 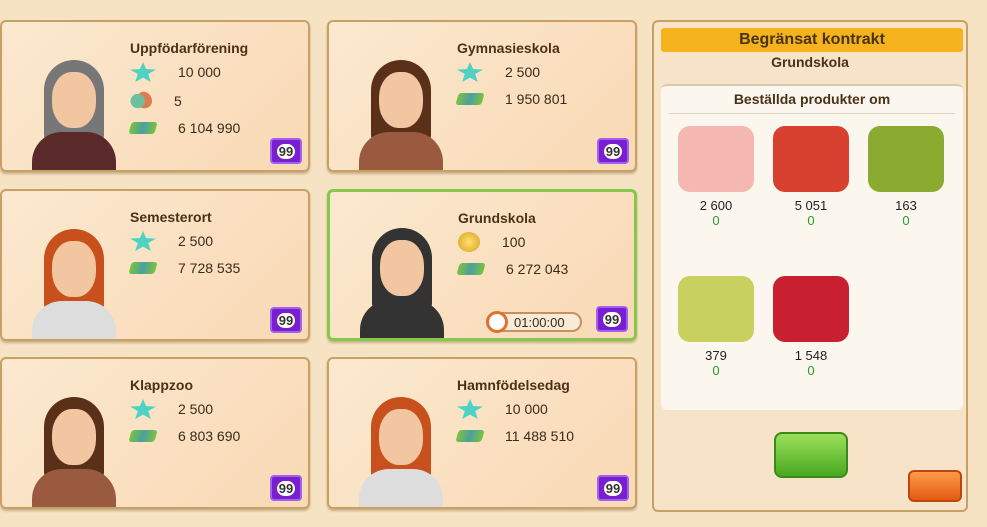 I want to click on stat-row: 1 950 801, so click(x=511, y=99).